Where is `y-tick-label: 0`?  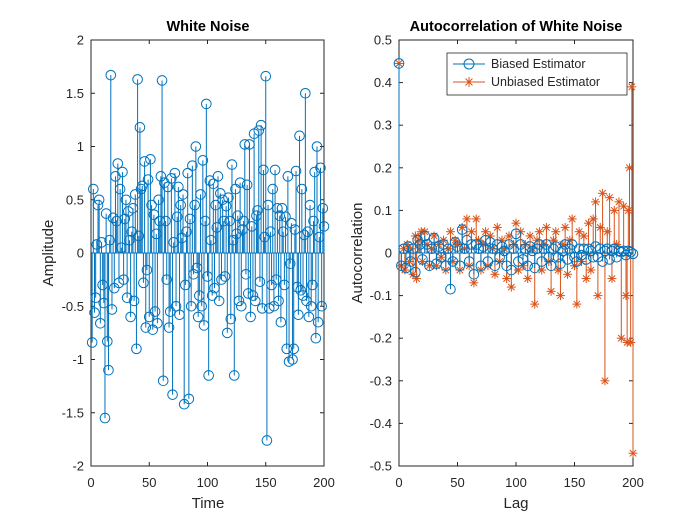
y-tick-label: 0 is located at coordinates (388, 253).